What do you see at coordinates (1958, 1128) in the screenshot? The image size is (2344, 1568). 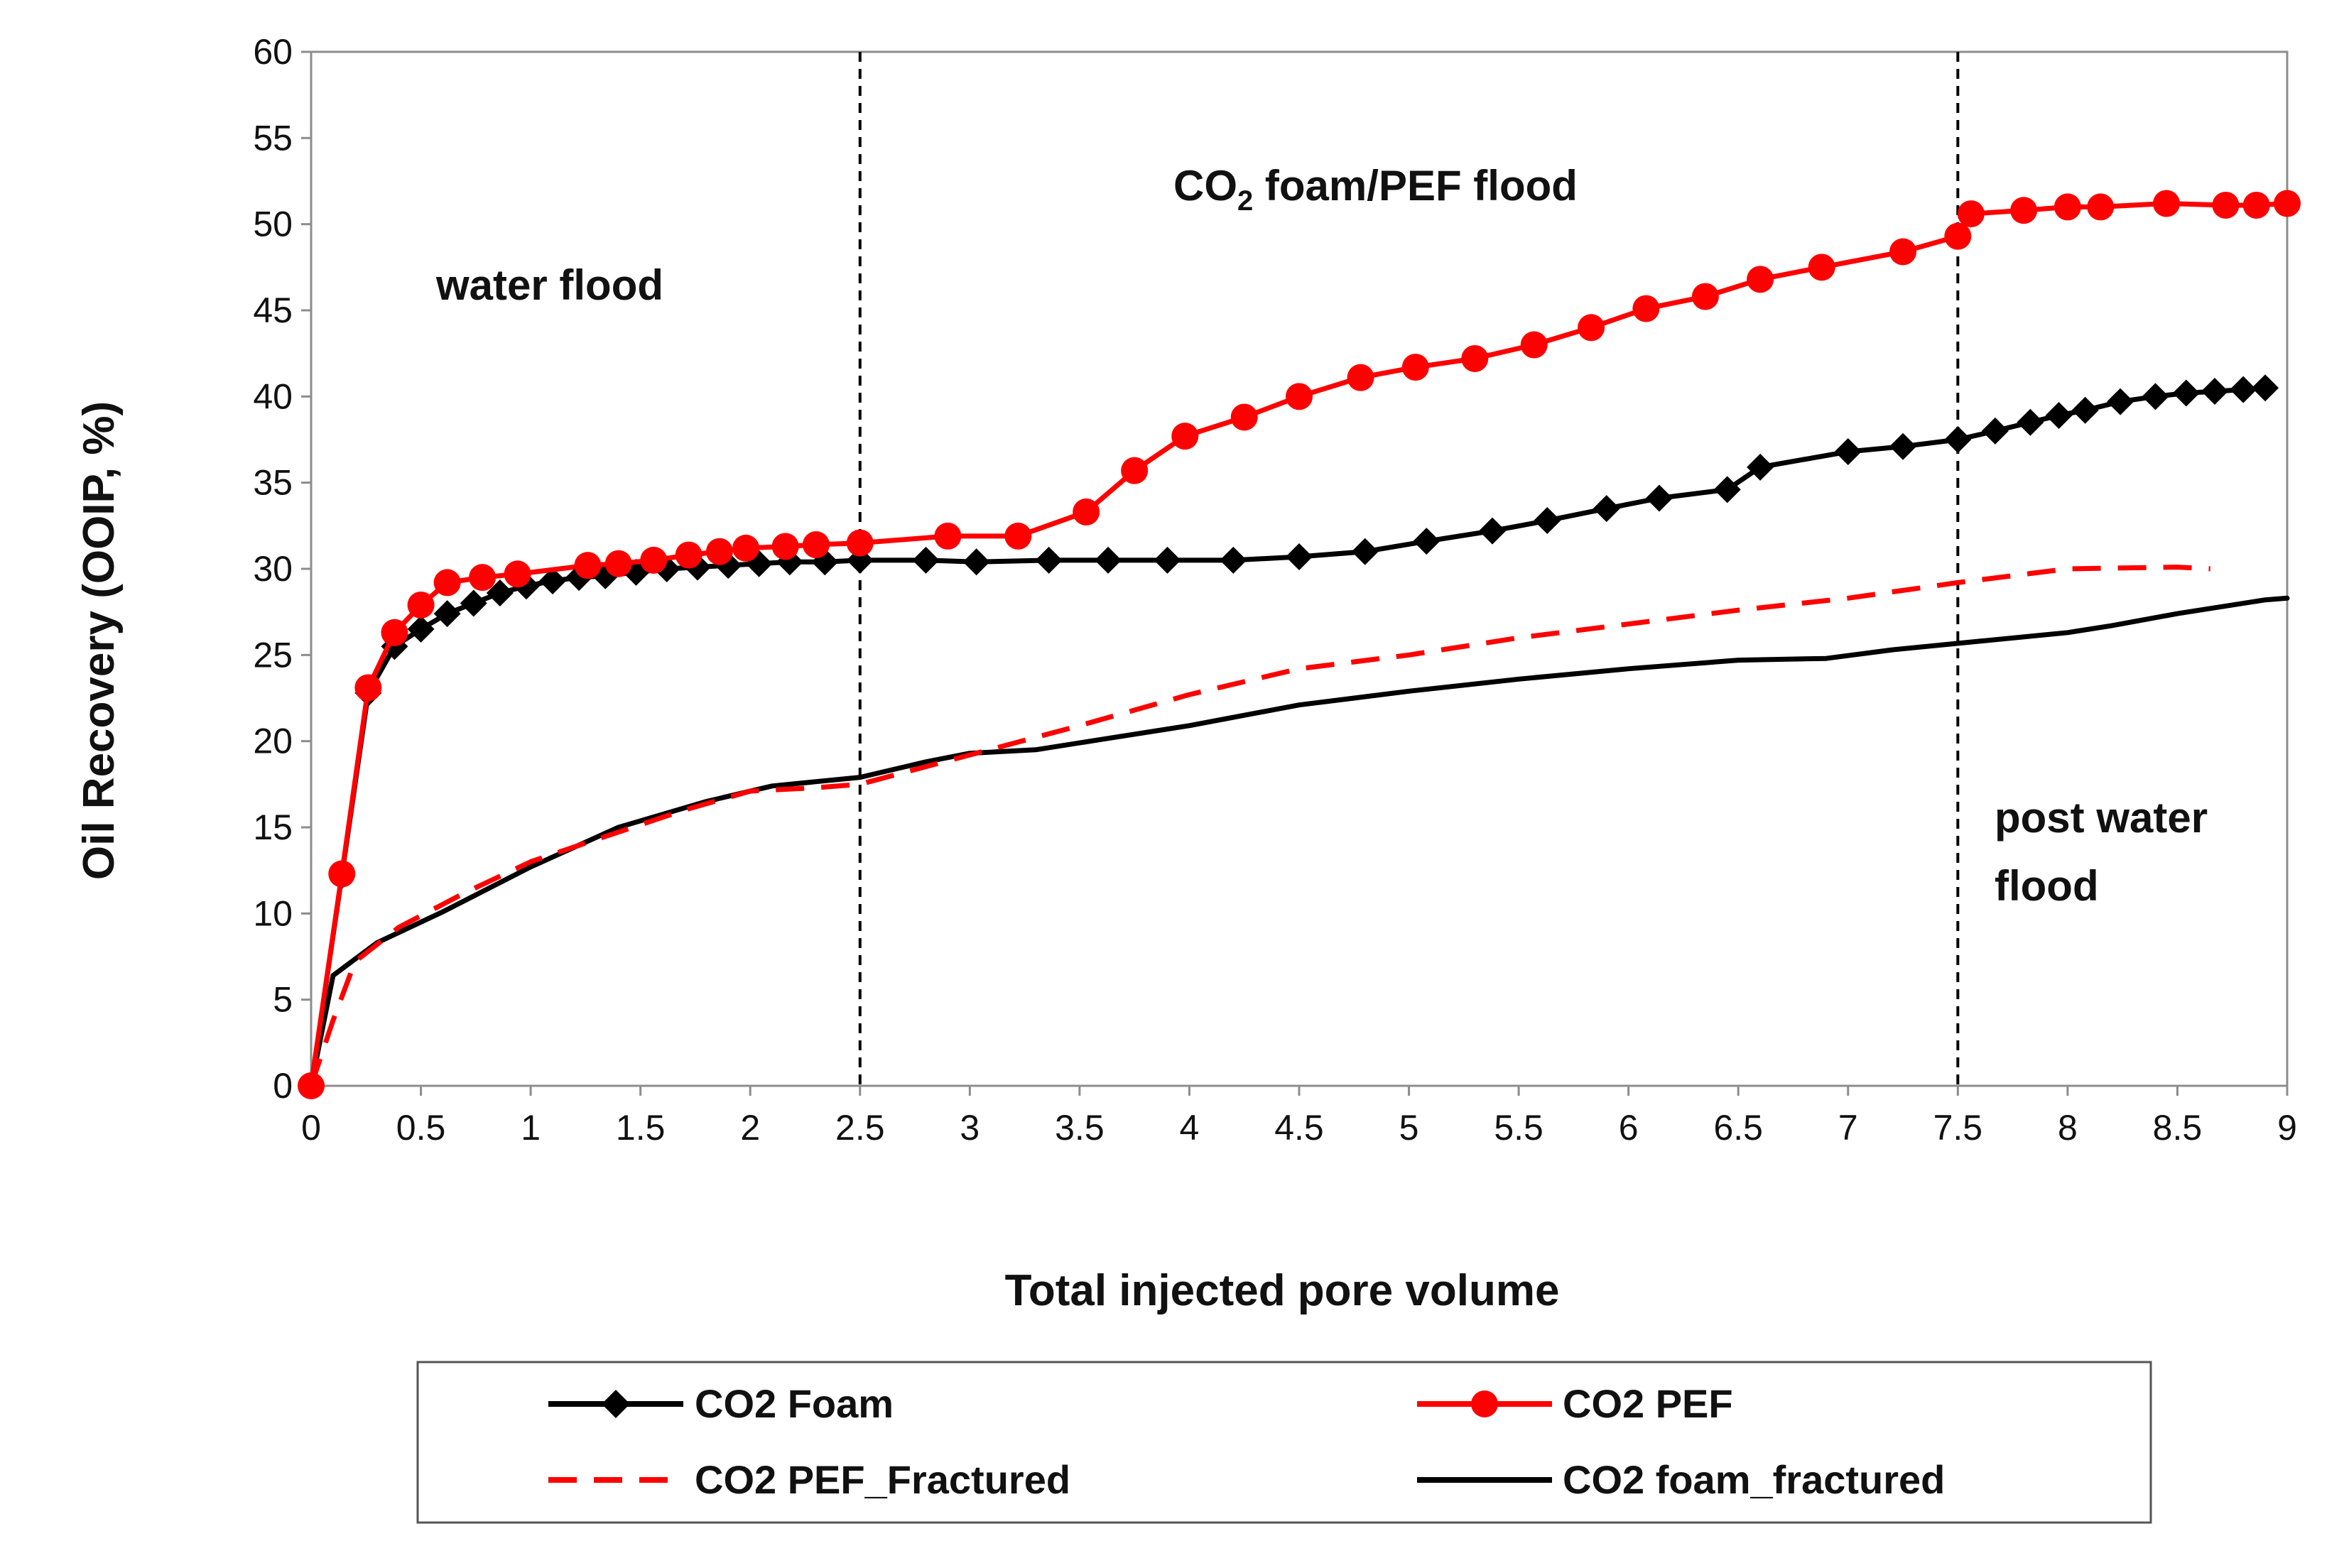 I see `x-tick-label: 7.5` at bounding box center [1958, 1128].